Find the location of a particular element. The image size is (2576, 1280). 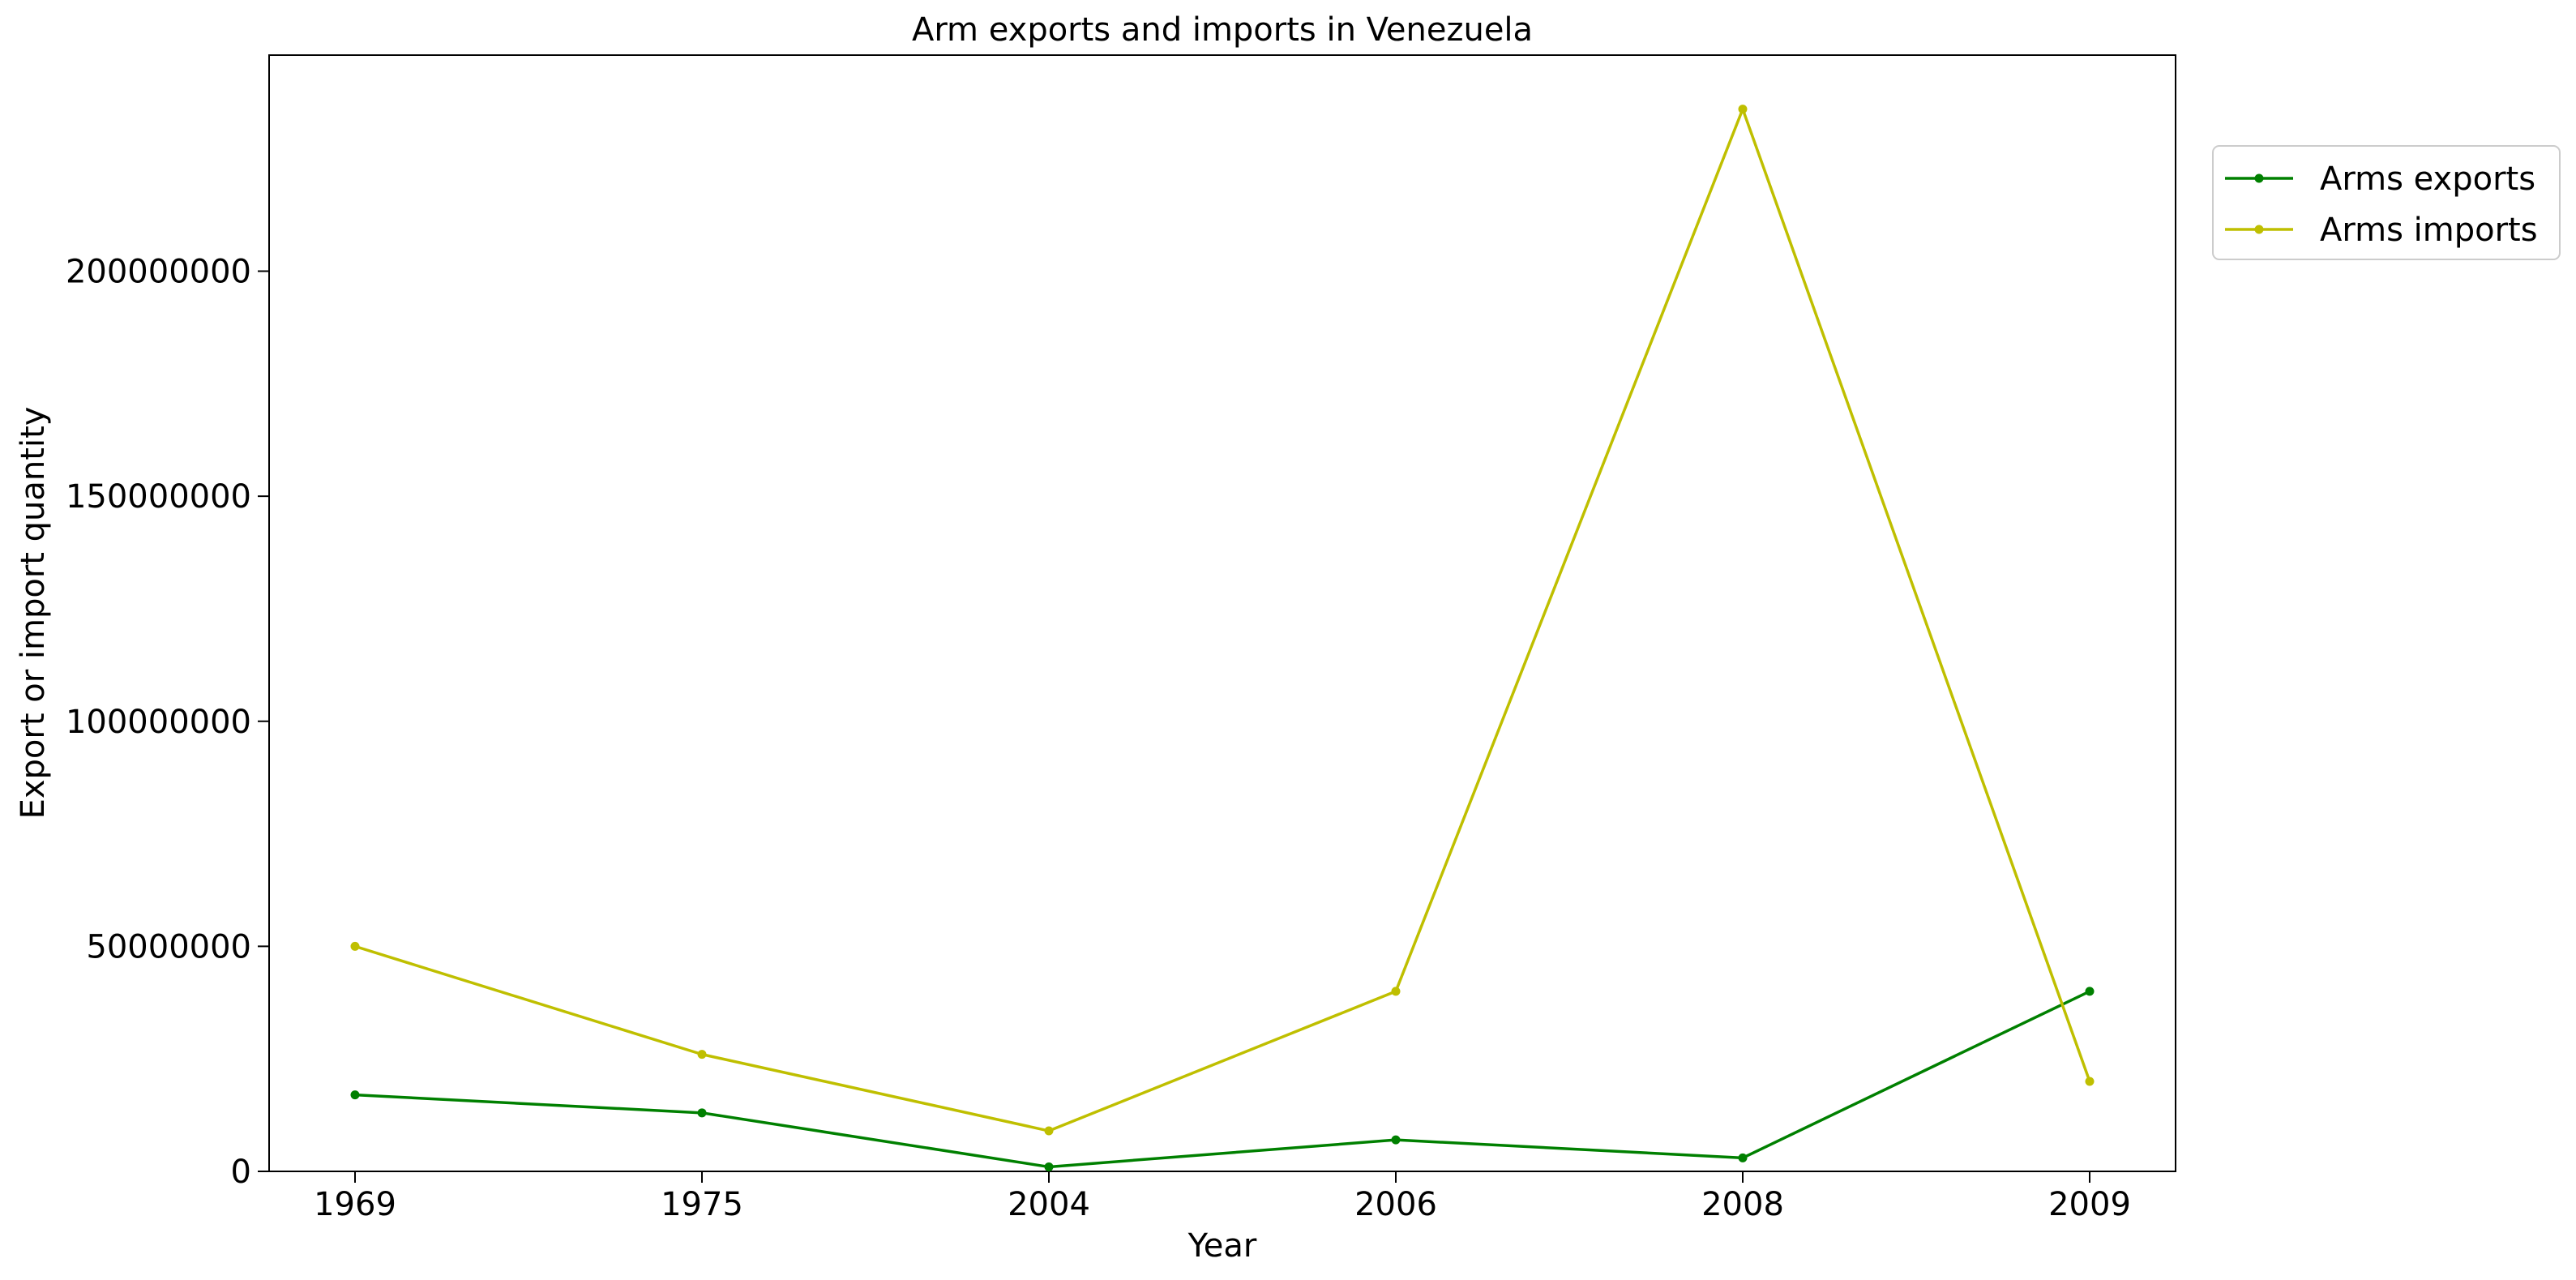

y-tick-label: 200000000 is located at coordinates (158, 272).